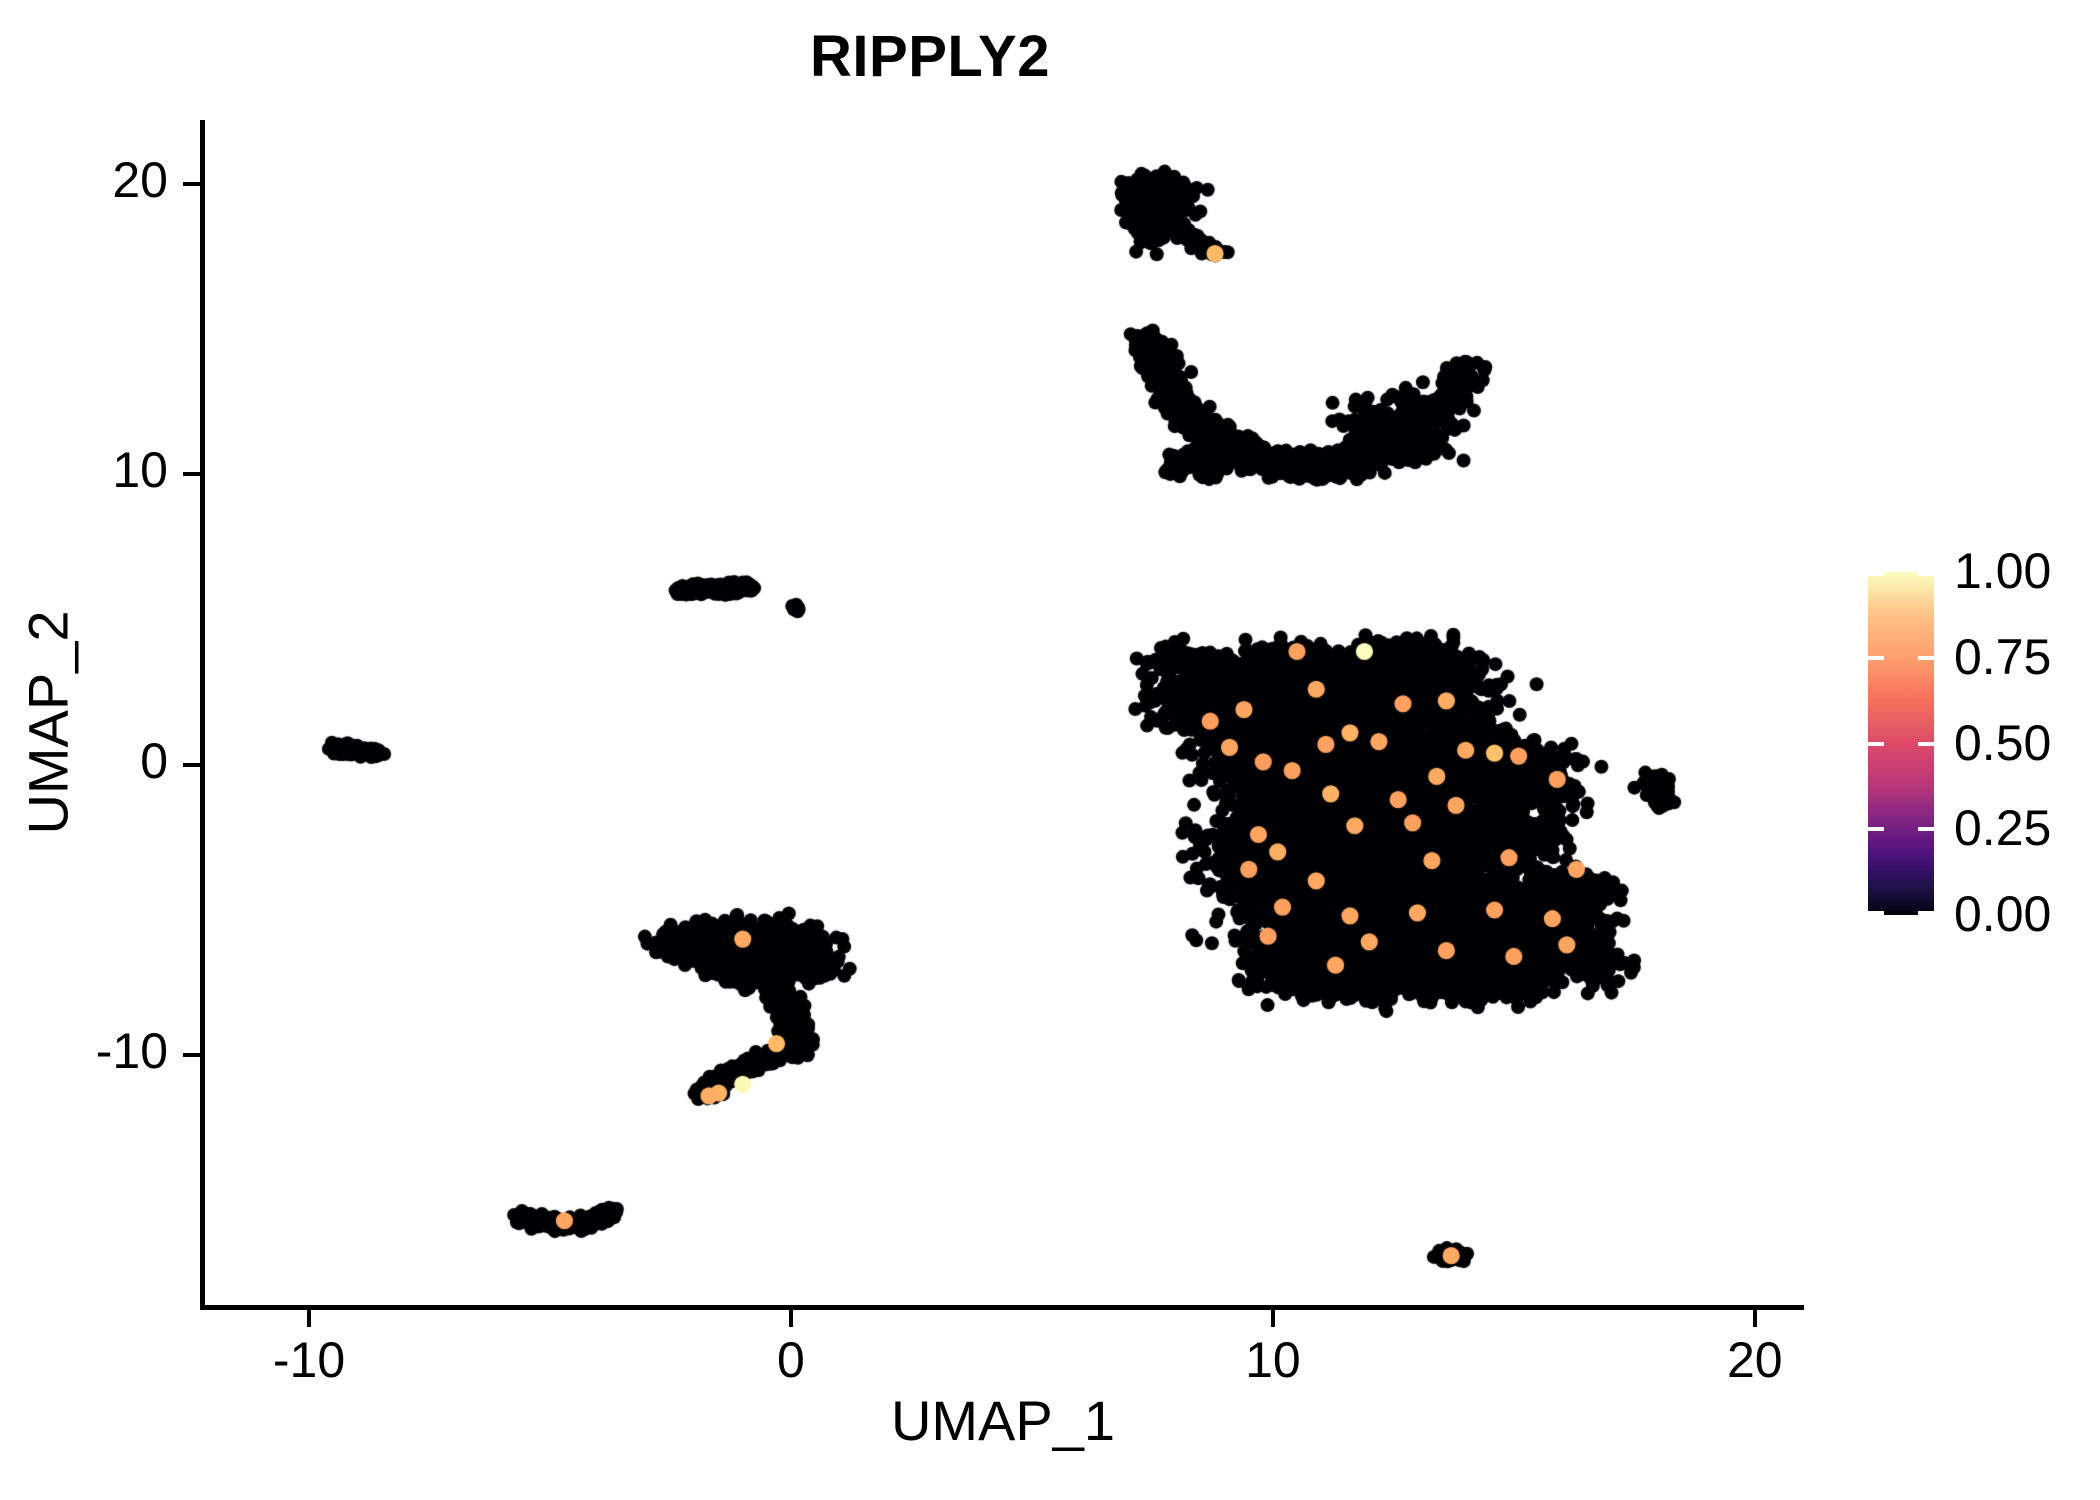 This screenshot has width=2100, height=1500. What do you see at coordinates (2003, 571) in the screenshot?
I see `colorbar-tick-label: 1.00` at bounding box center [2003, 571].